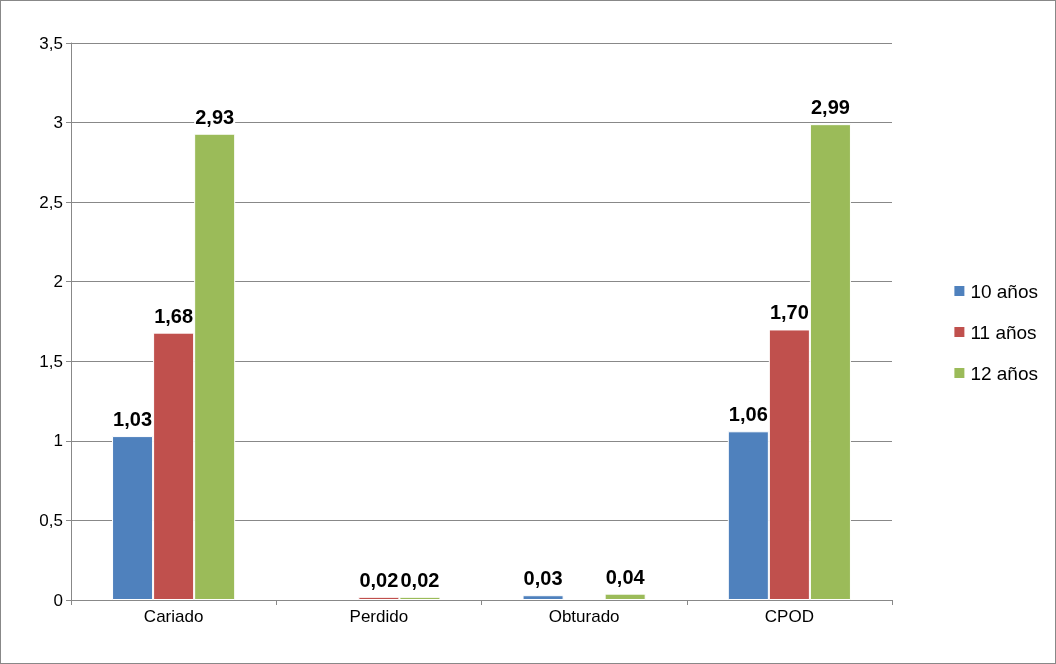 Image resolution: width=1056 pixels, height=664 pixels. What do you see at coordinates (51, 202) in the screenshot?
I see `y-tick-label: 2,5` at bounding box center [51, 202].